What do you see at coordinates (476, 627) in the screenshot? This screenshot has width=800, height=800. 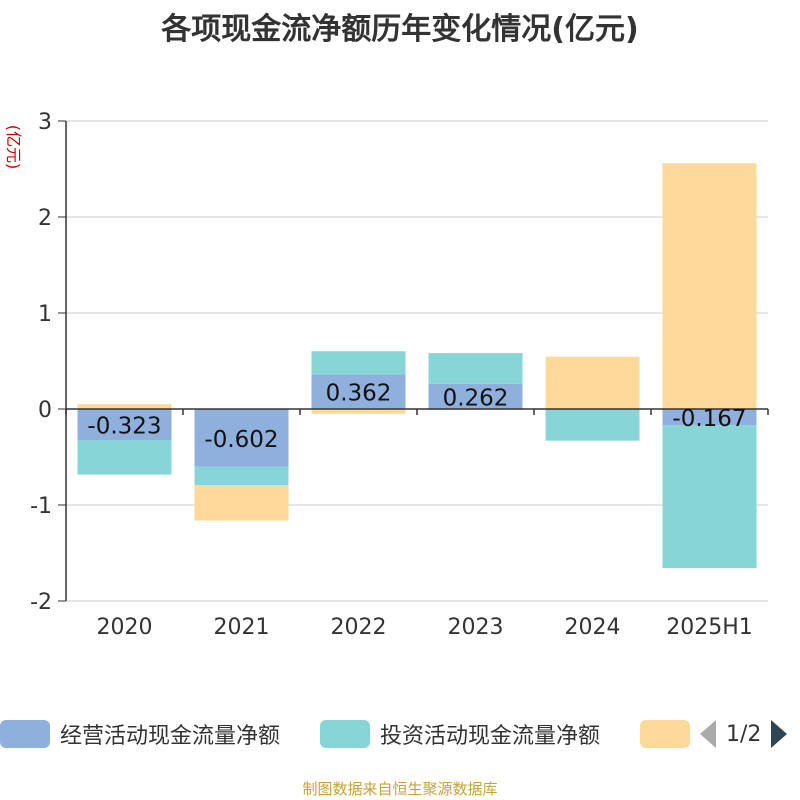 I see `x-tick-label-2023: 2023` at bounding box center [476, 627].